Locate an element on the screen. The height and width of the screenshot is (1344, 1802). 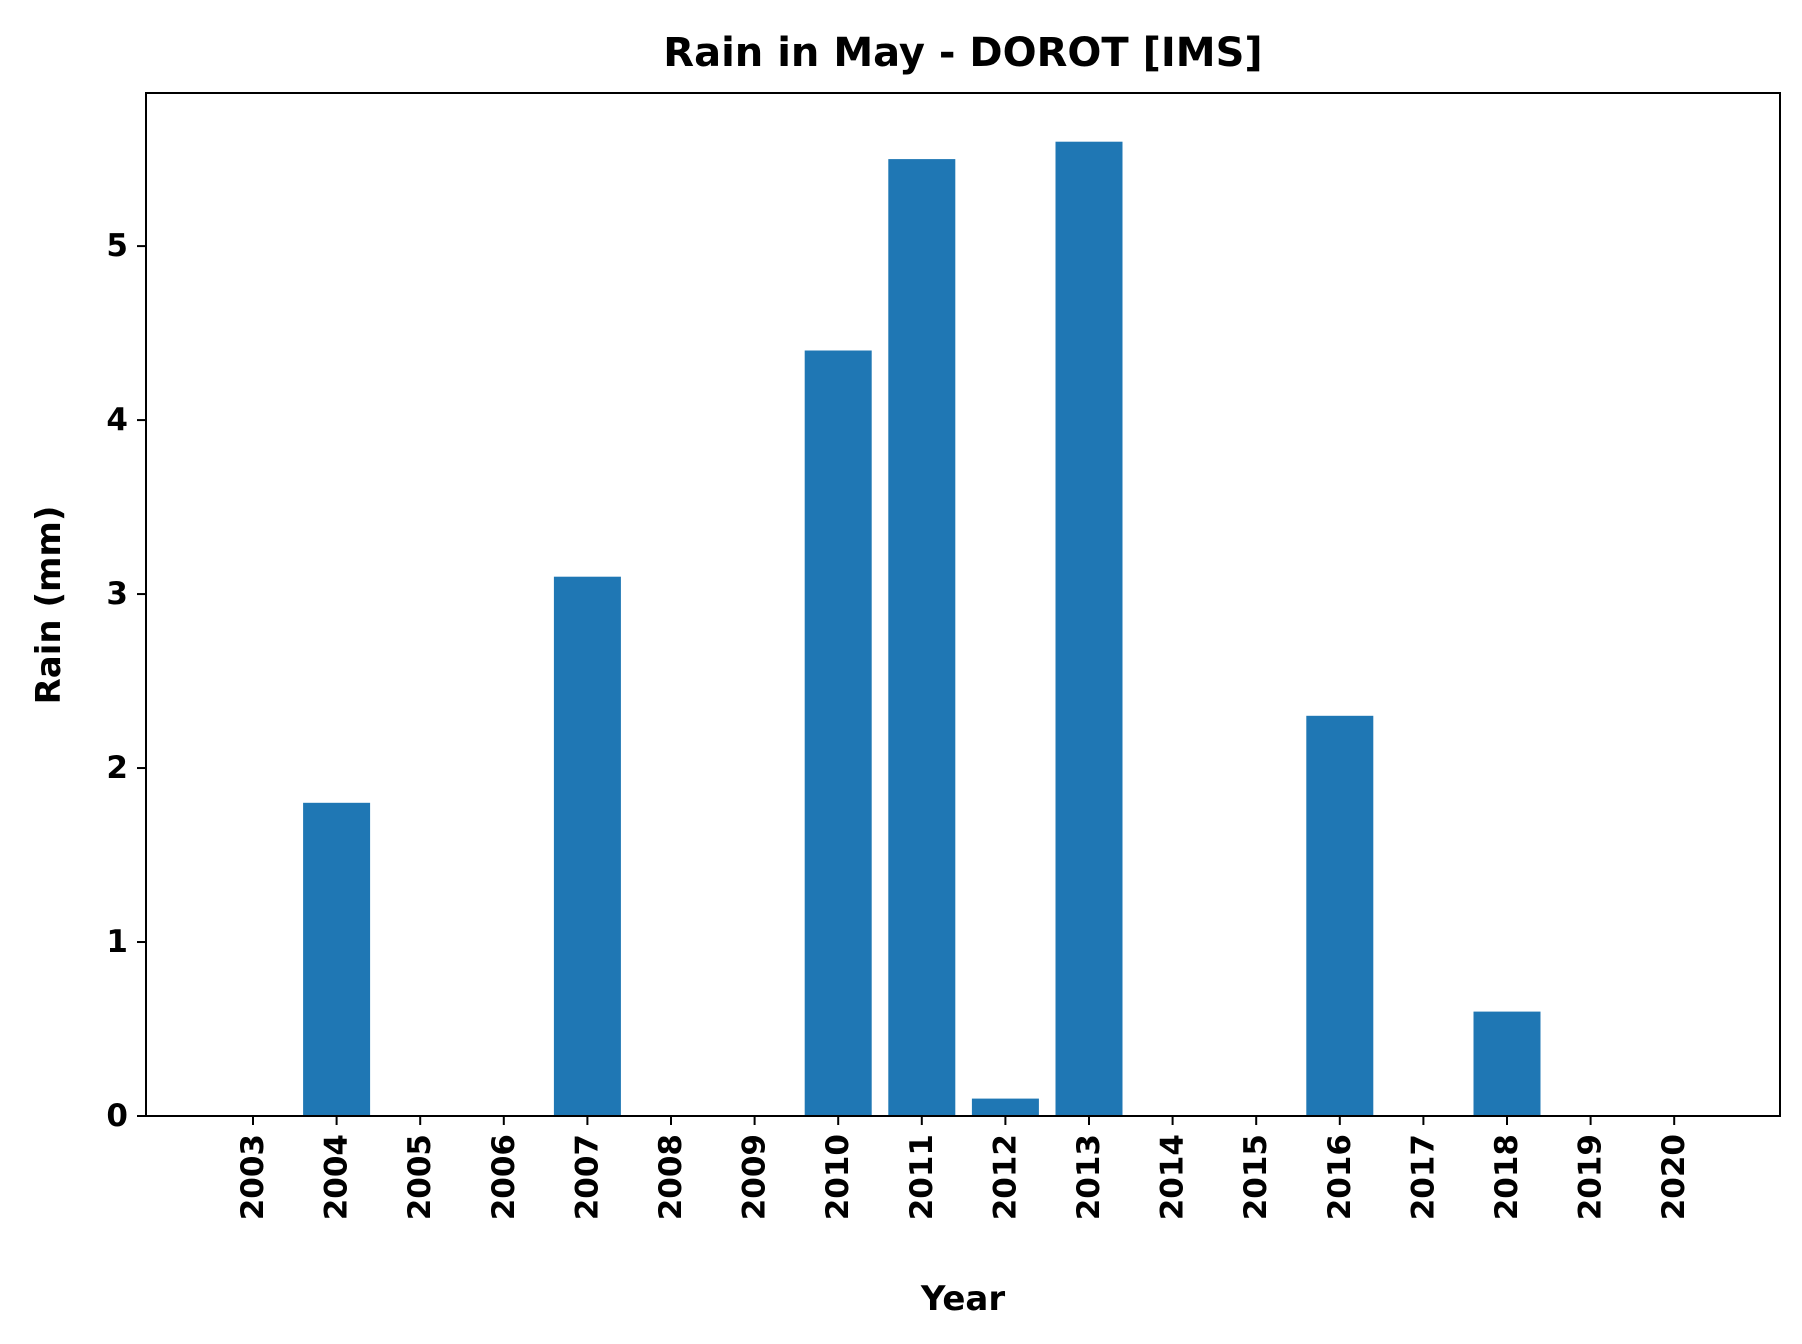
x-tick-label: 2008 is located at coordinates (671, 1177).